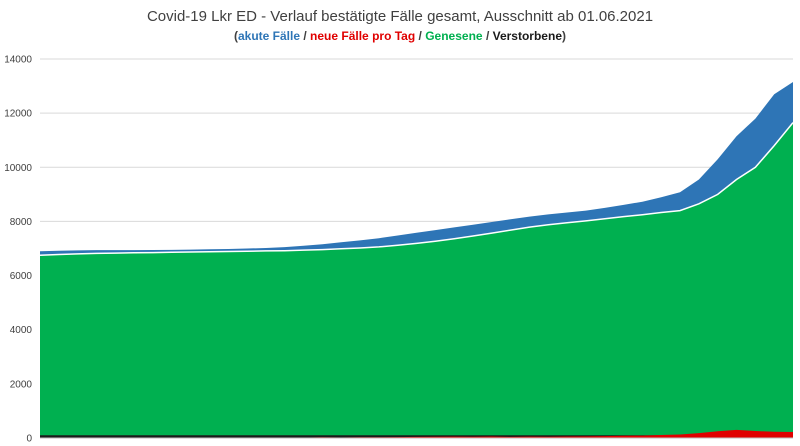  Describe the element at coordinates (29, 439) in the screenshot. I see `y-tick-label: 0` at that location.